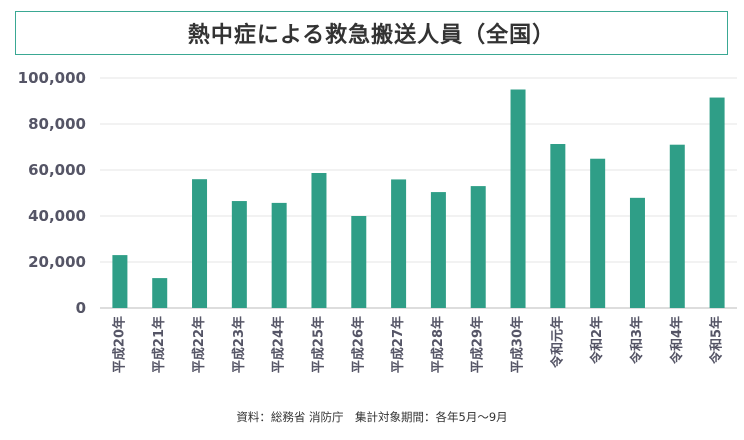 This screenshot has height=440, width=744. I want to click on x-tick-label: 平成29年, so click(478, 344).